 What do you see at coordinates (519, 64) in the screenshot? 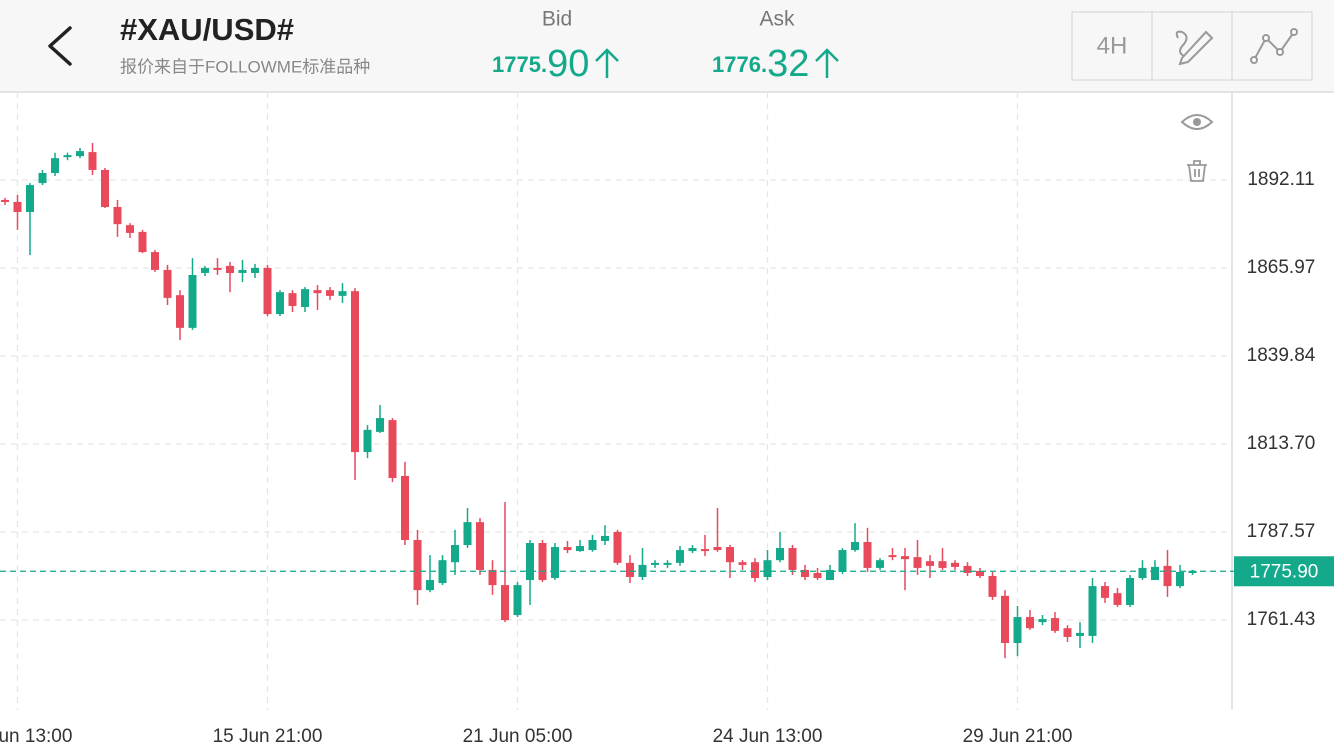
I see `bid-integer: 1775.` at bounding box center [519, 64].